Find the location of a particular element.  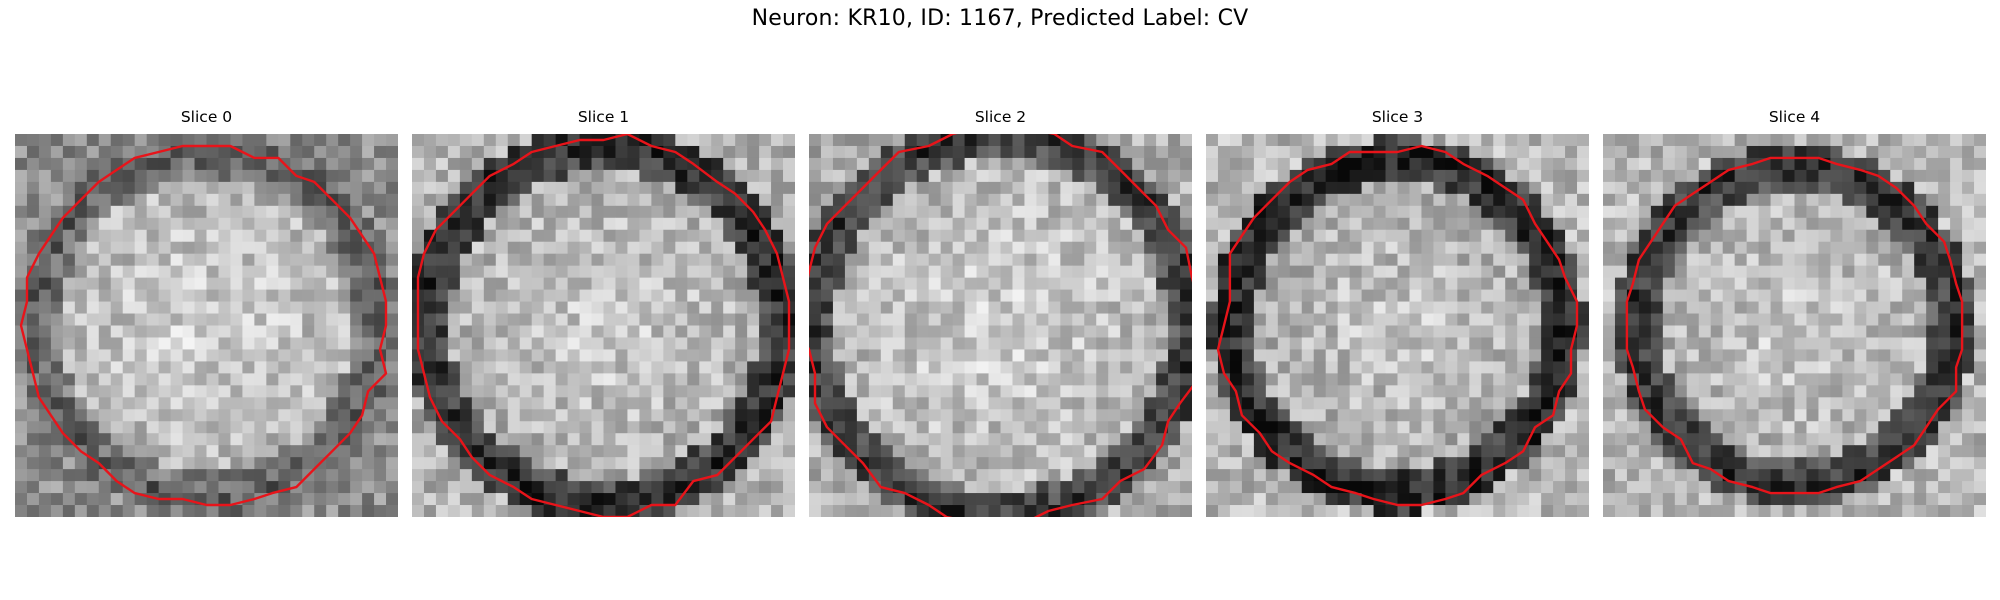

slice-title: Slice 4 is located at coordinates (1794, 117).